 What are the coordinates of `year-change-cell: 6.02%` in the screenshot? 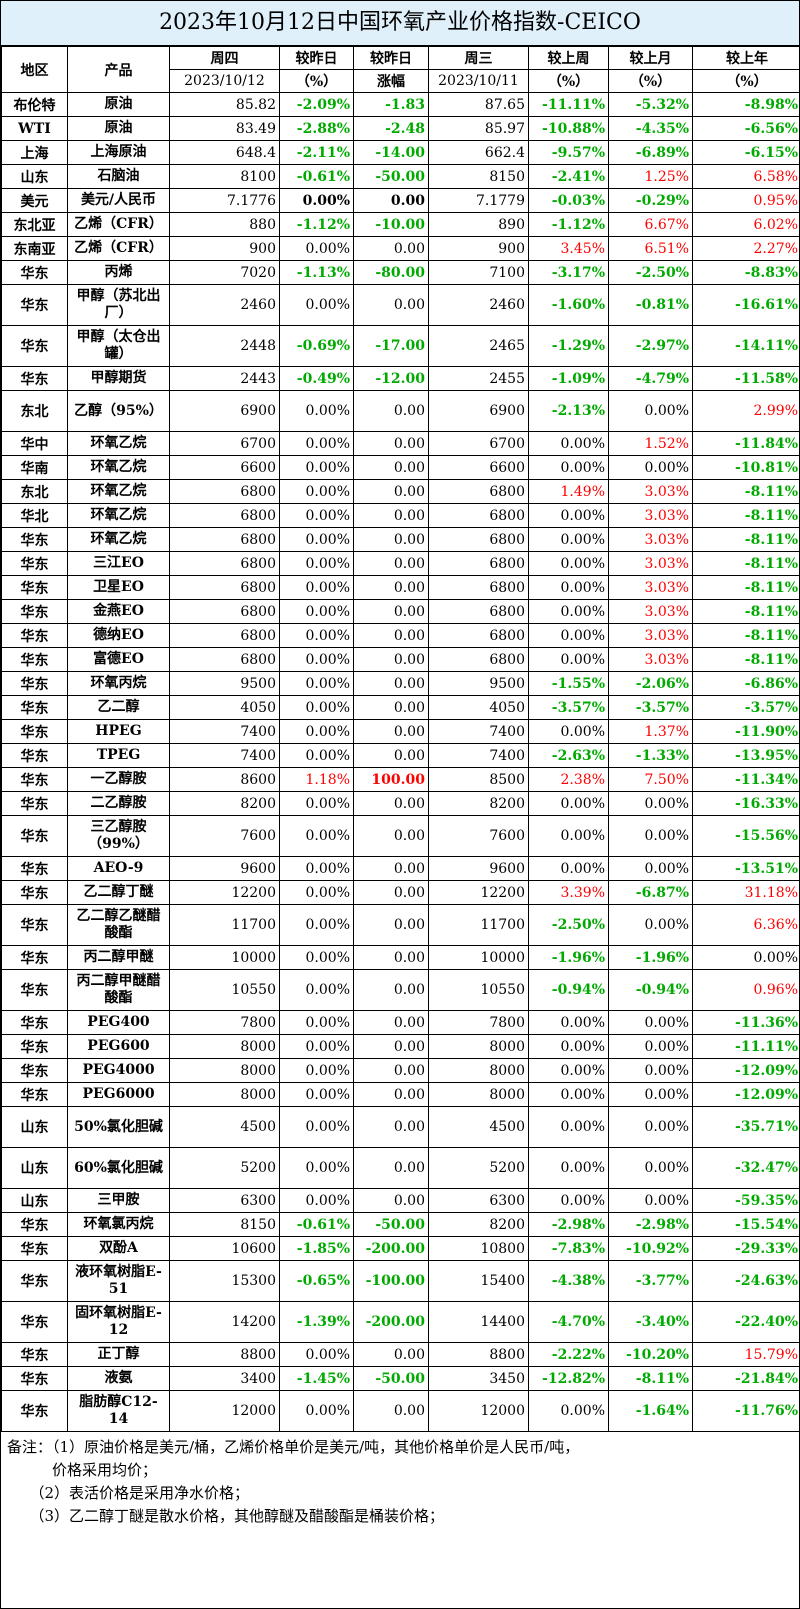 It's located at (745, 224).